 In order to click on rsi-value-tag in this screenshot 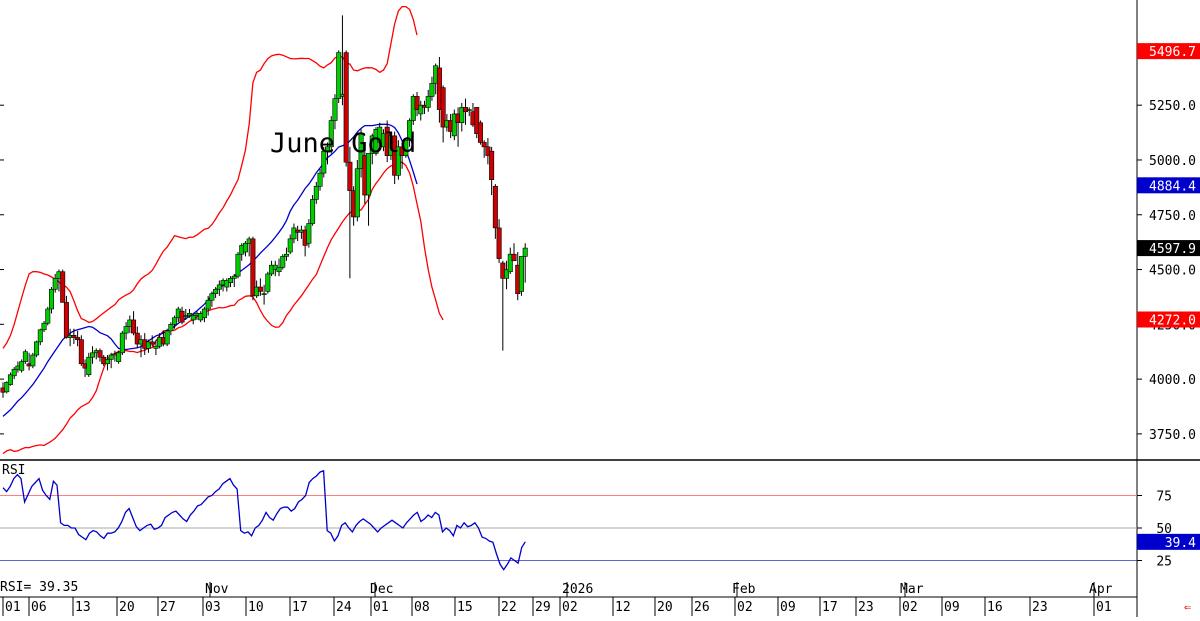, I will do `click(1168, 541)`.